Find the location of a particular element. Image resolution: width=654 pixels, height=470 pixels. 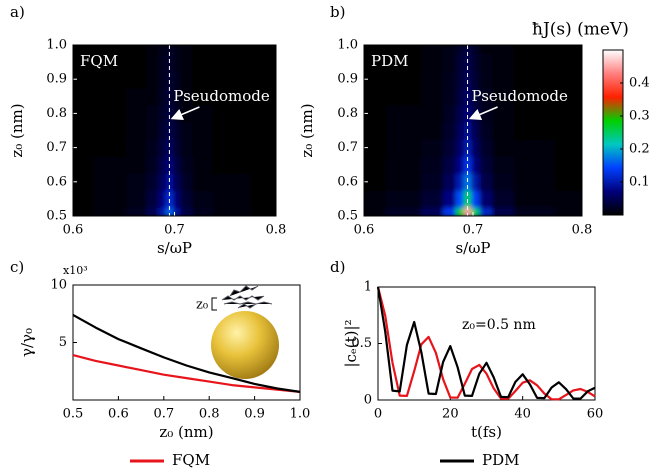

plot-frame is located at coordinates (473, 130).